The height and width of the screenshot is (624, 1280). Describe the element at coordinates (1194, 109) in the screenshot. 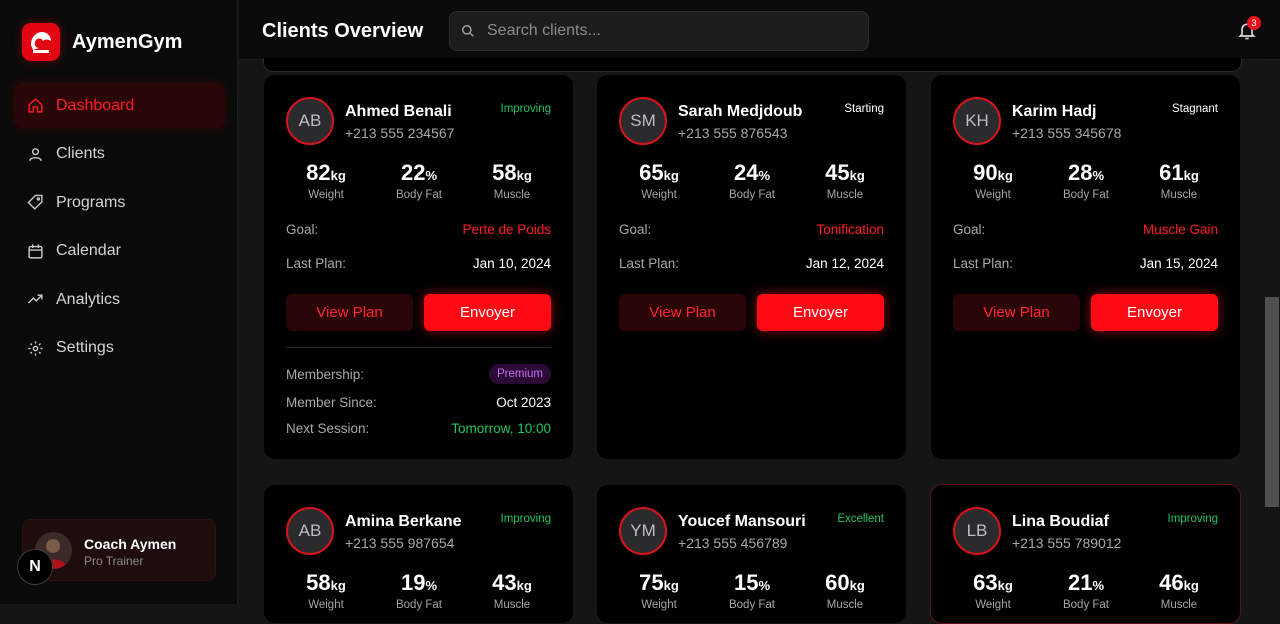

I see `status-badge: Stagnant` at that location.